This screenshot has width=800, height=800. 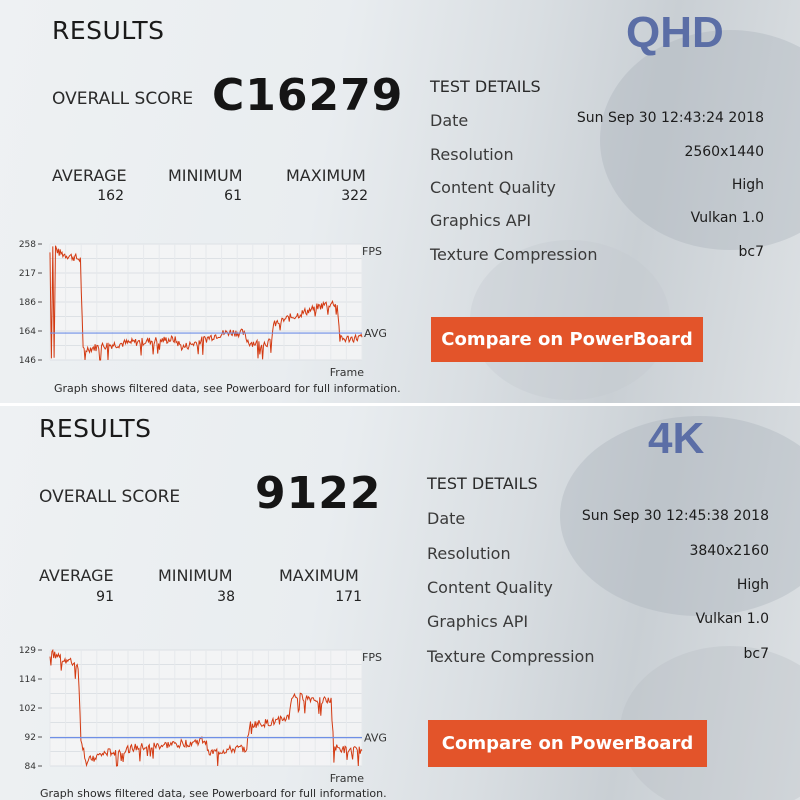 What do you see at coordinates (670, 118) in the screenshot?
I see `detail-value-date: Sun Sep 30 12:43:24 2018` at bounding box center [670, 118].